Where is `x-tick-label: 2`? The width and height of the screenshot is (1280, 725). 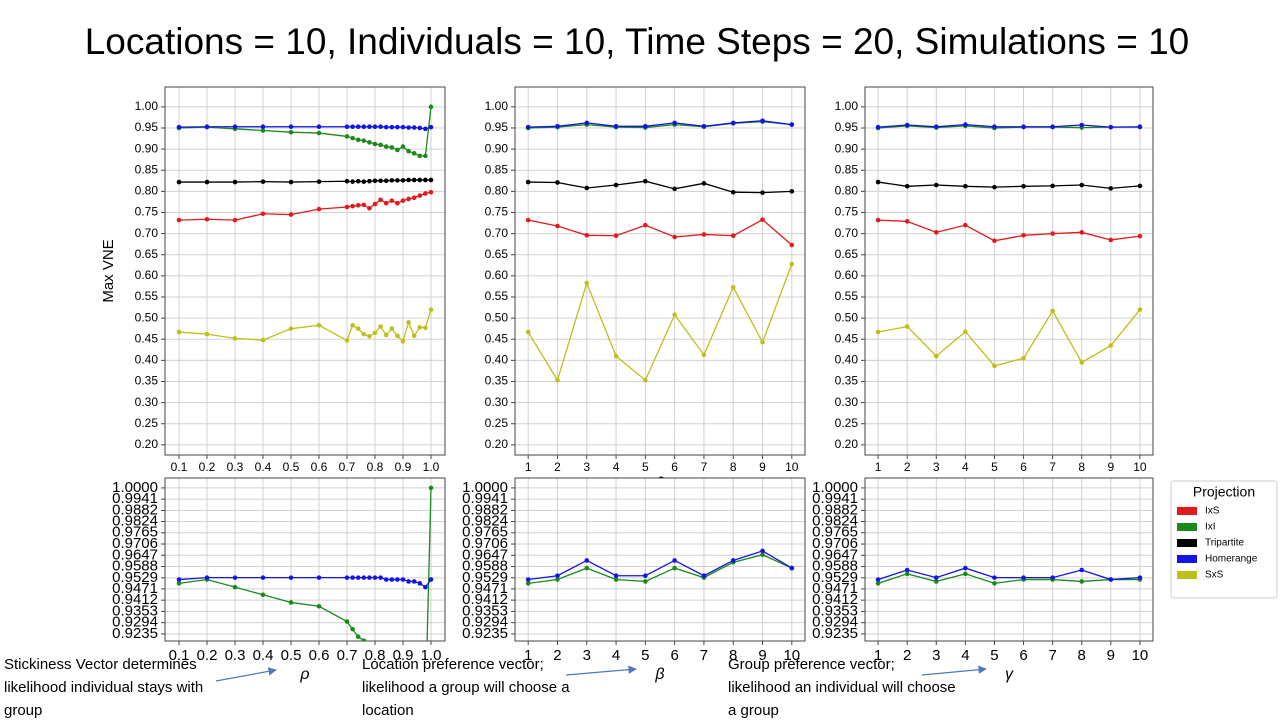 x-tick-label: 2 is located at coordinates (557, 467).